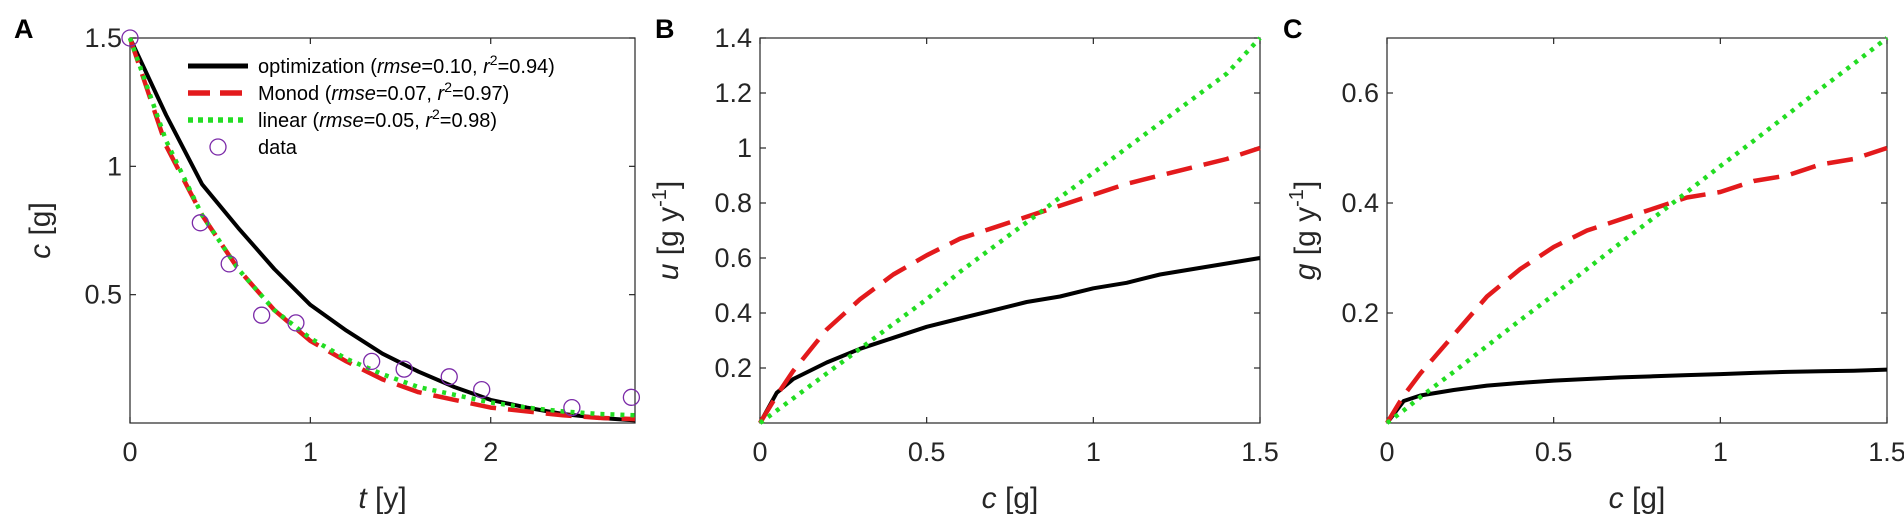  I want to click on panel-letter: C, so click(1293, 29).